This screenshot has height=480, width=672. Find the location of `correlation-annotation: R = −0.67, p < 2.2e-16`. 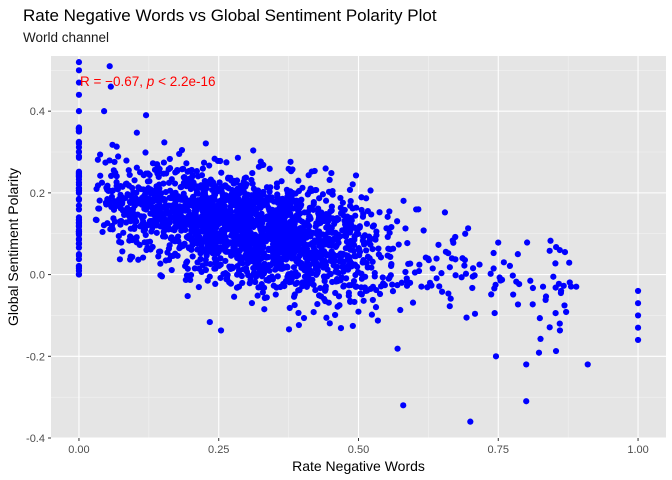

correlation-annotation: R = −0.67, p < 2.2e-16 is located at coordinates (147, 81).